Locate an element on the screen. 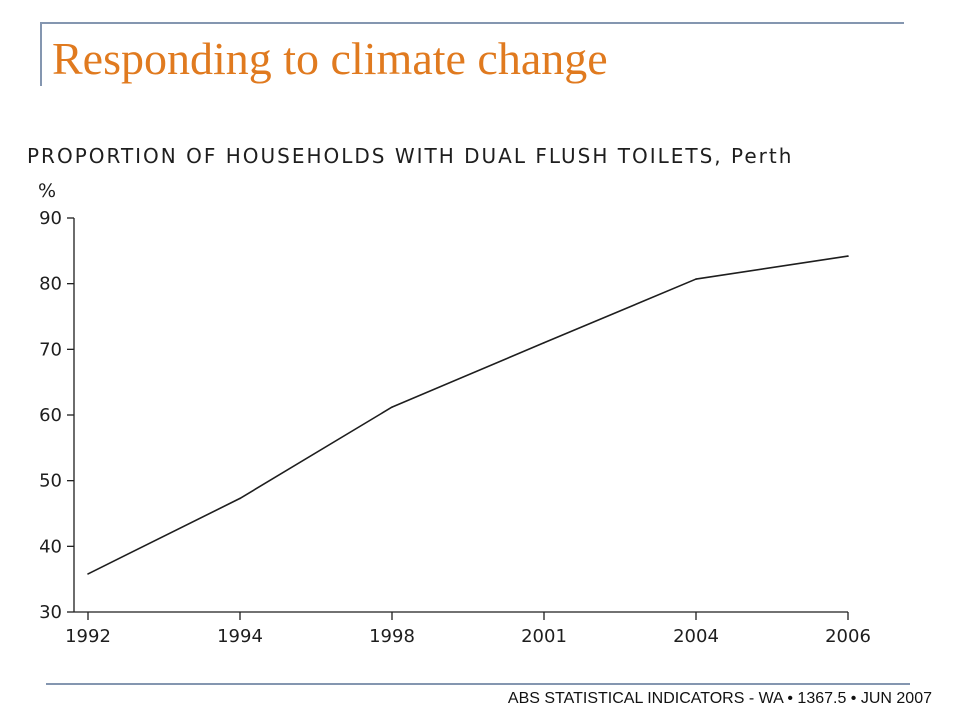  y-tick-label: 60 is located at coordinates (50, 415).